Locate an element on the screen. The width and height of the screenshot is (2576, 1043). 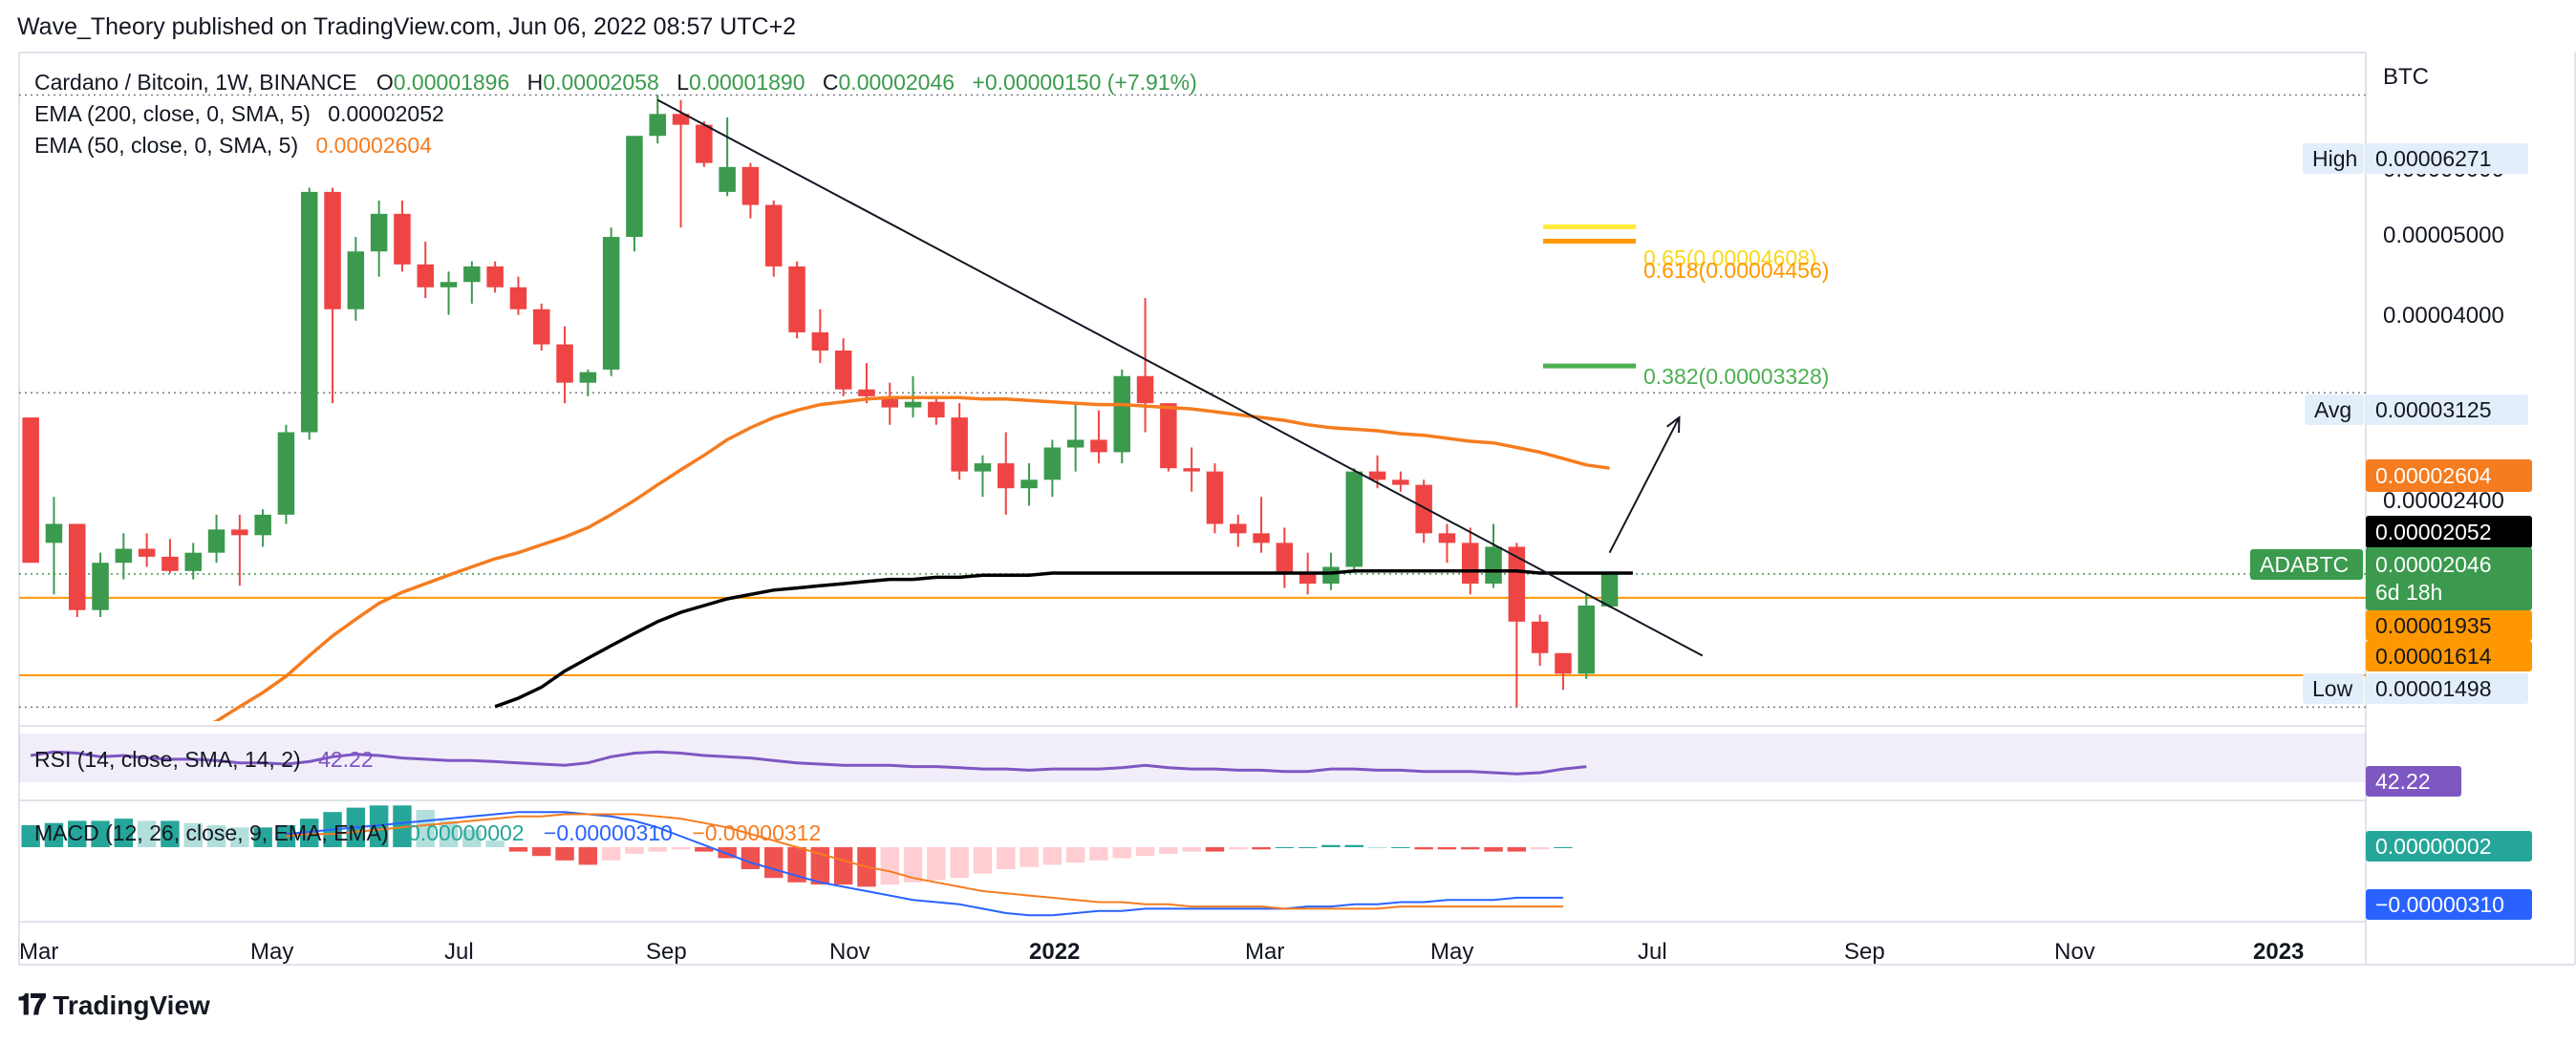
last-price-value: 0.00002046 is located at coordinates (2433, 565).